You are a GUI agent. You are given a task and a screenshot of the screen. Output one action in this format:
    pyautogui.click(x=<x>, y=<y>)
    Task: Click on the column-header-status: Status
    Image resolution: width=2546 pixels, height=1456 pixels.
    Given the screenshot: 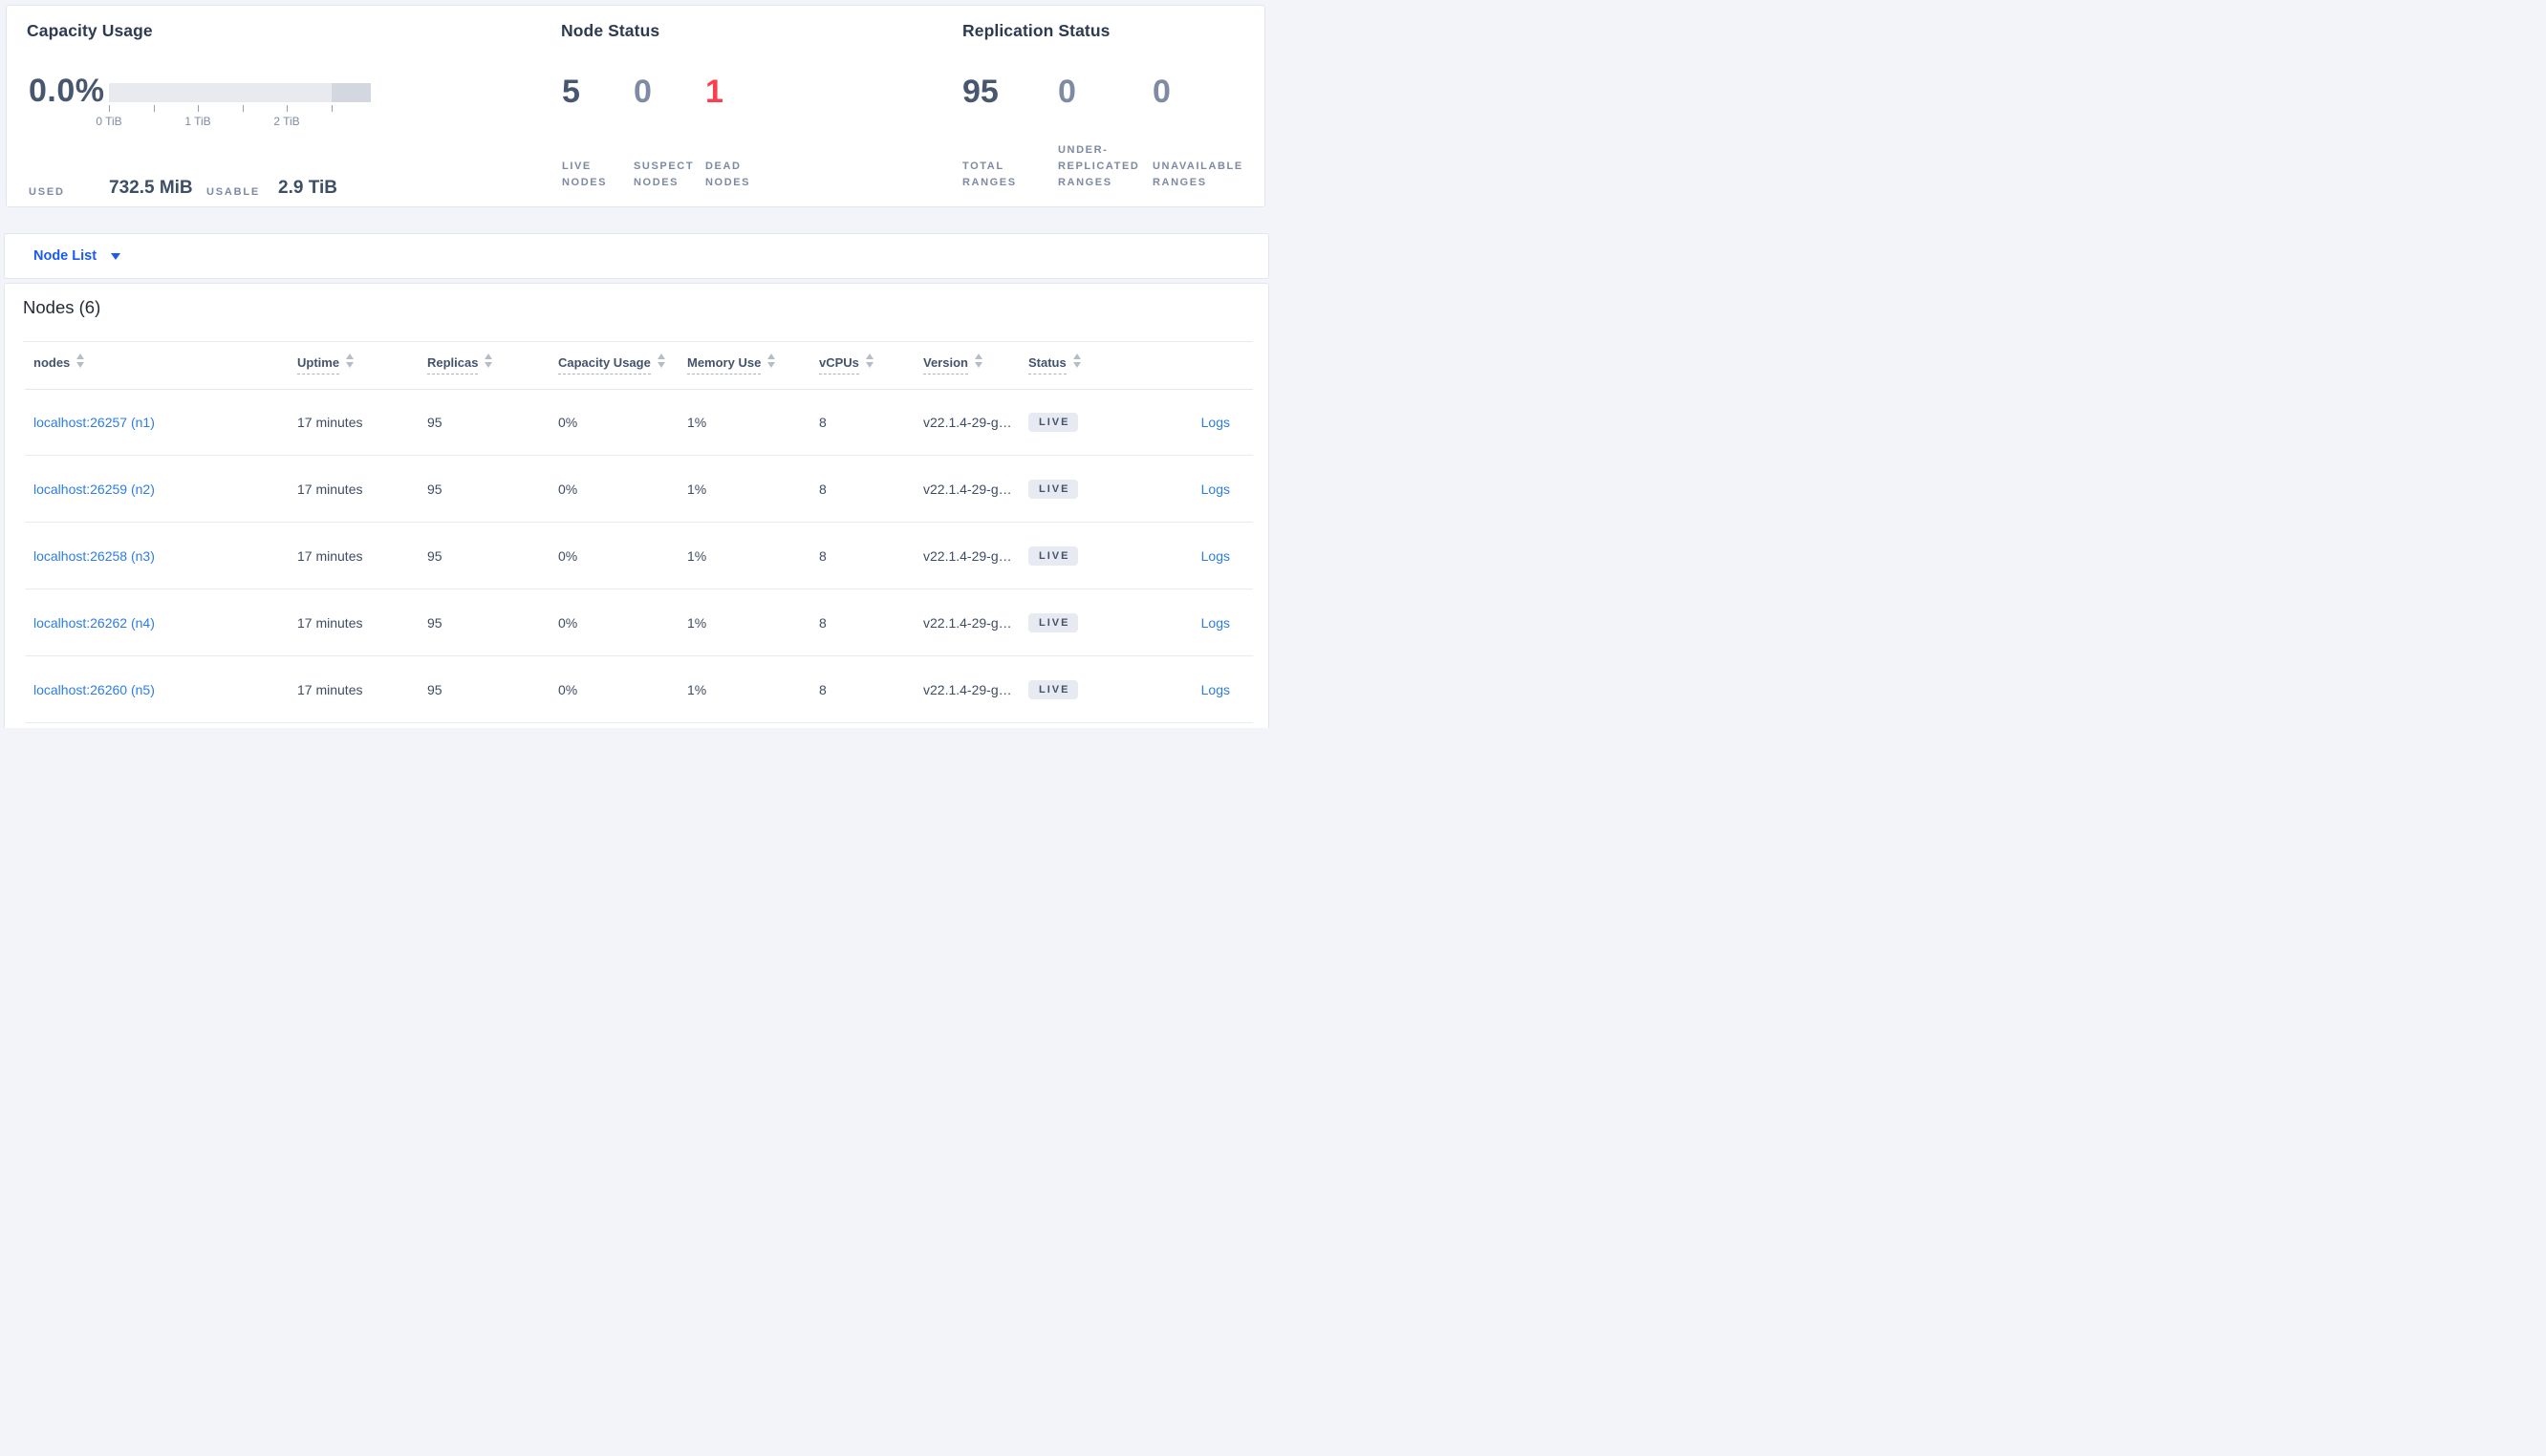 What is the action you would take?
    pyautogui.click(x=1055, y=364)
    